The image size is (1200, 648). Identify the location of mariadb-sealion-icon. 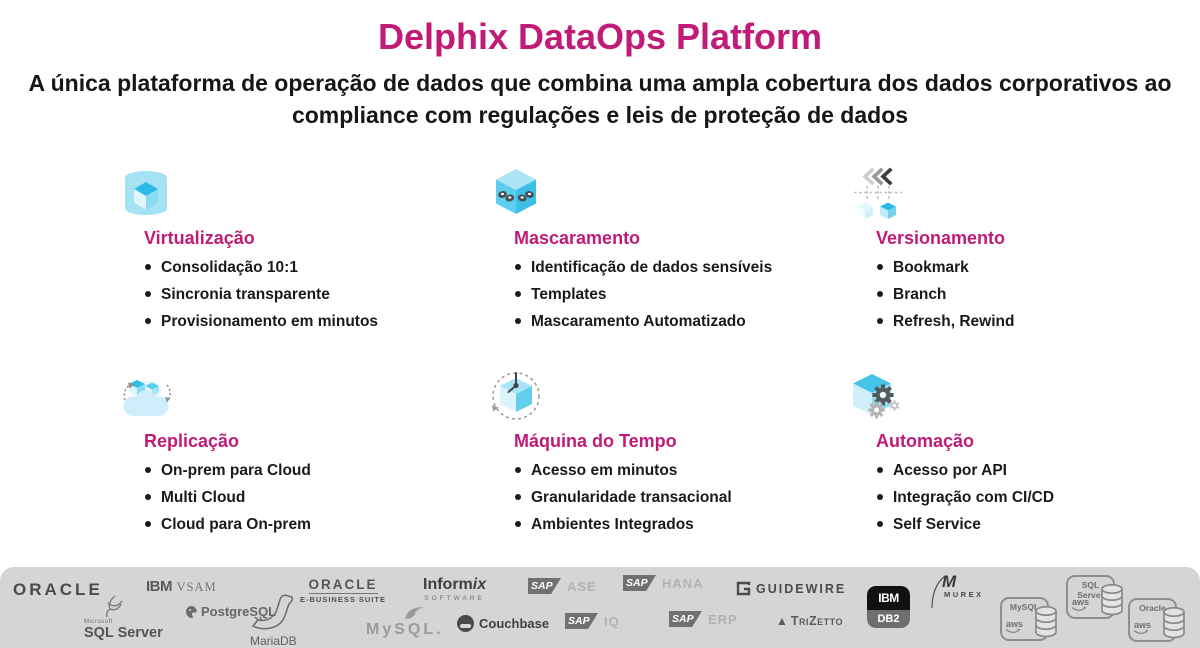
(273, 612).